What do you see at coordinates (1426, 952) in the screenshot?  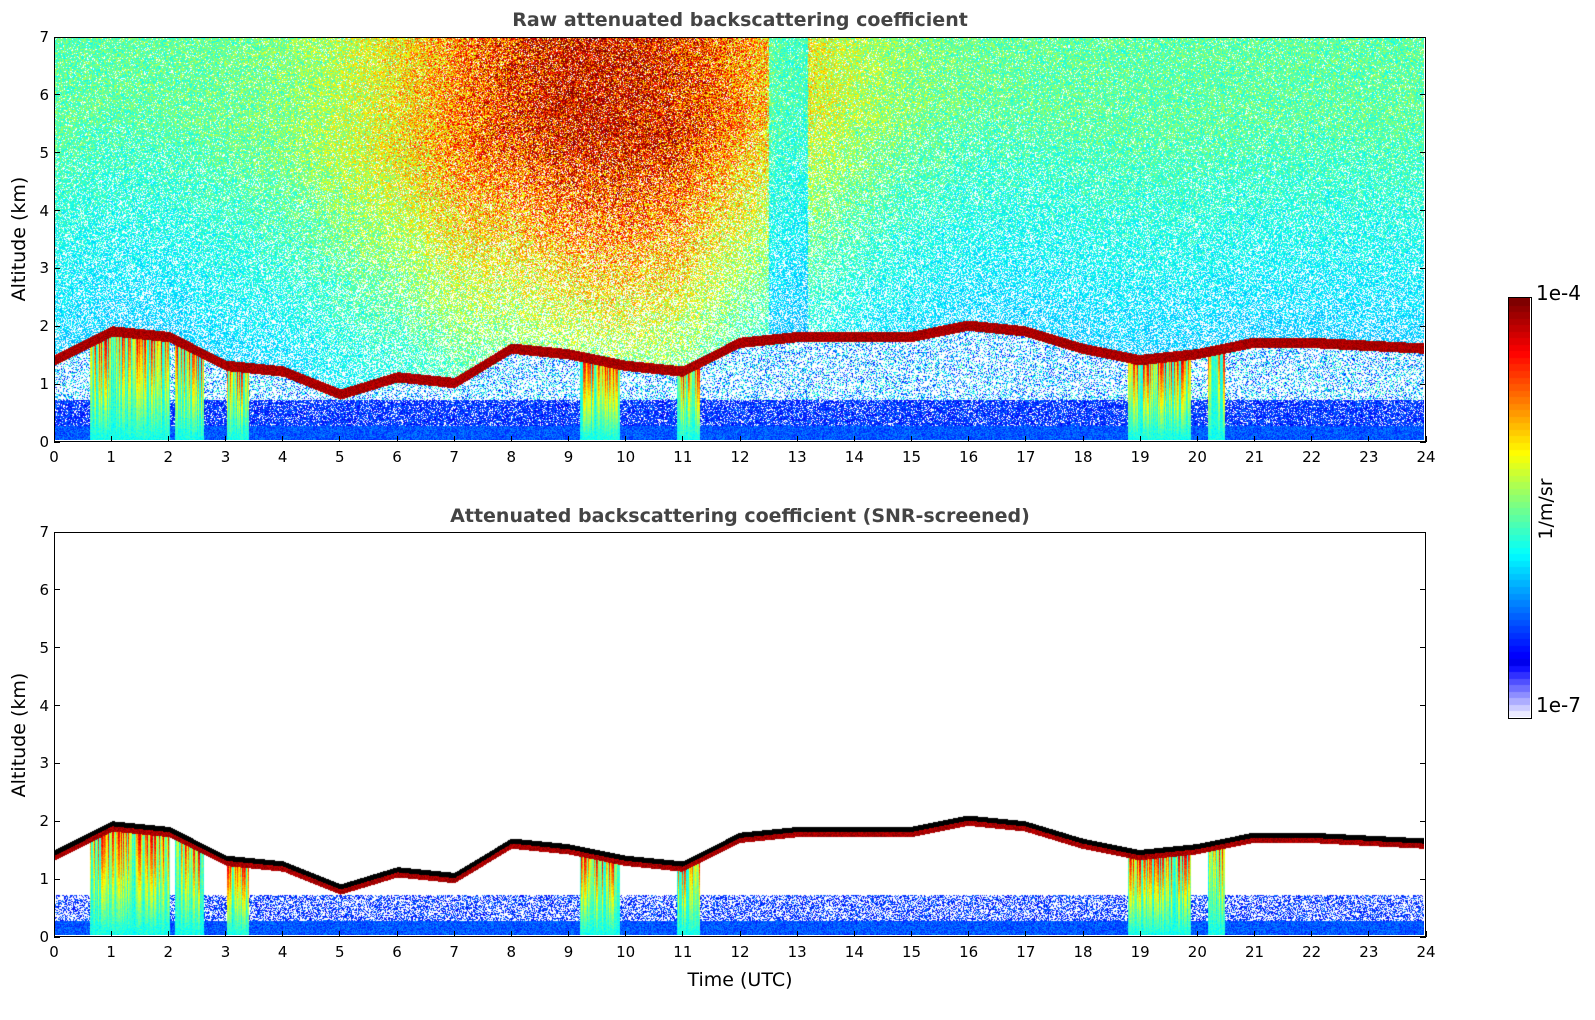 I see `x-tick-label: 24` at bounding box center [1426, 952].